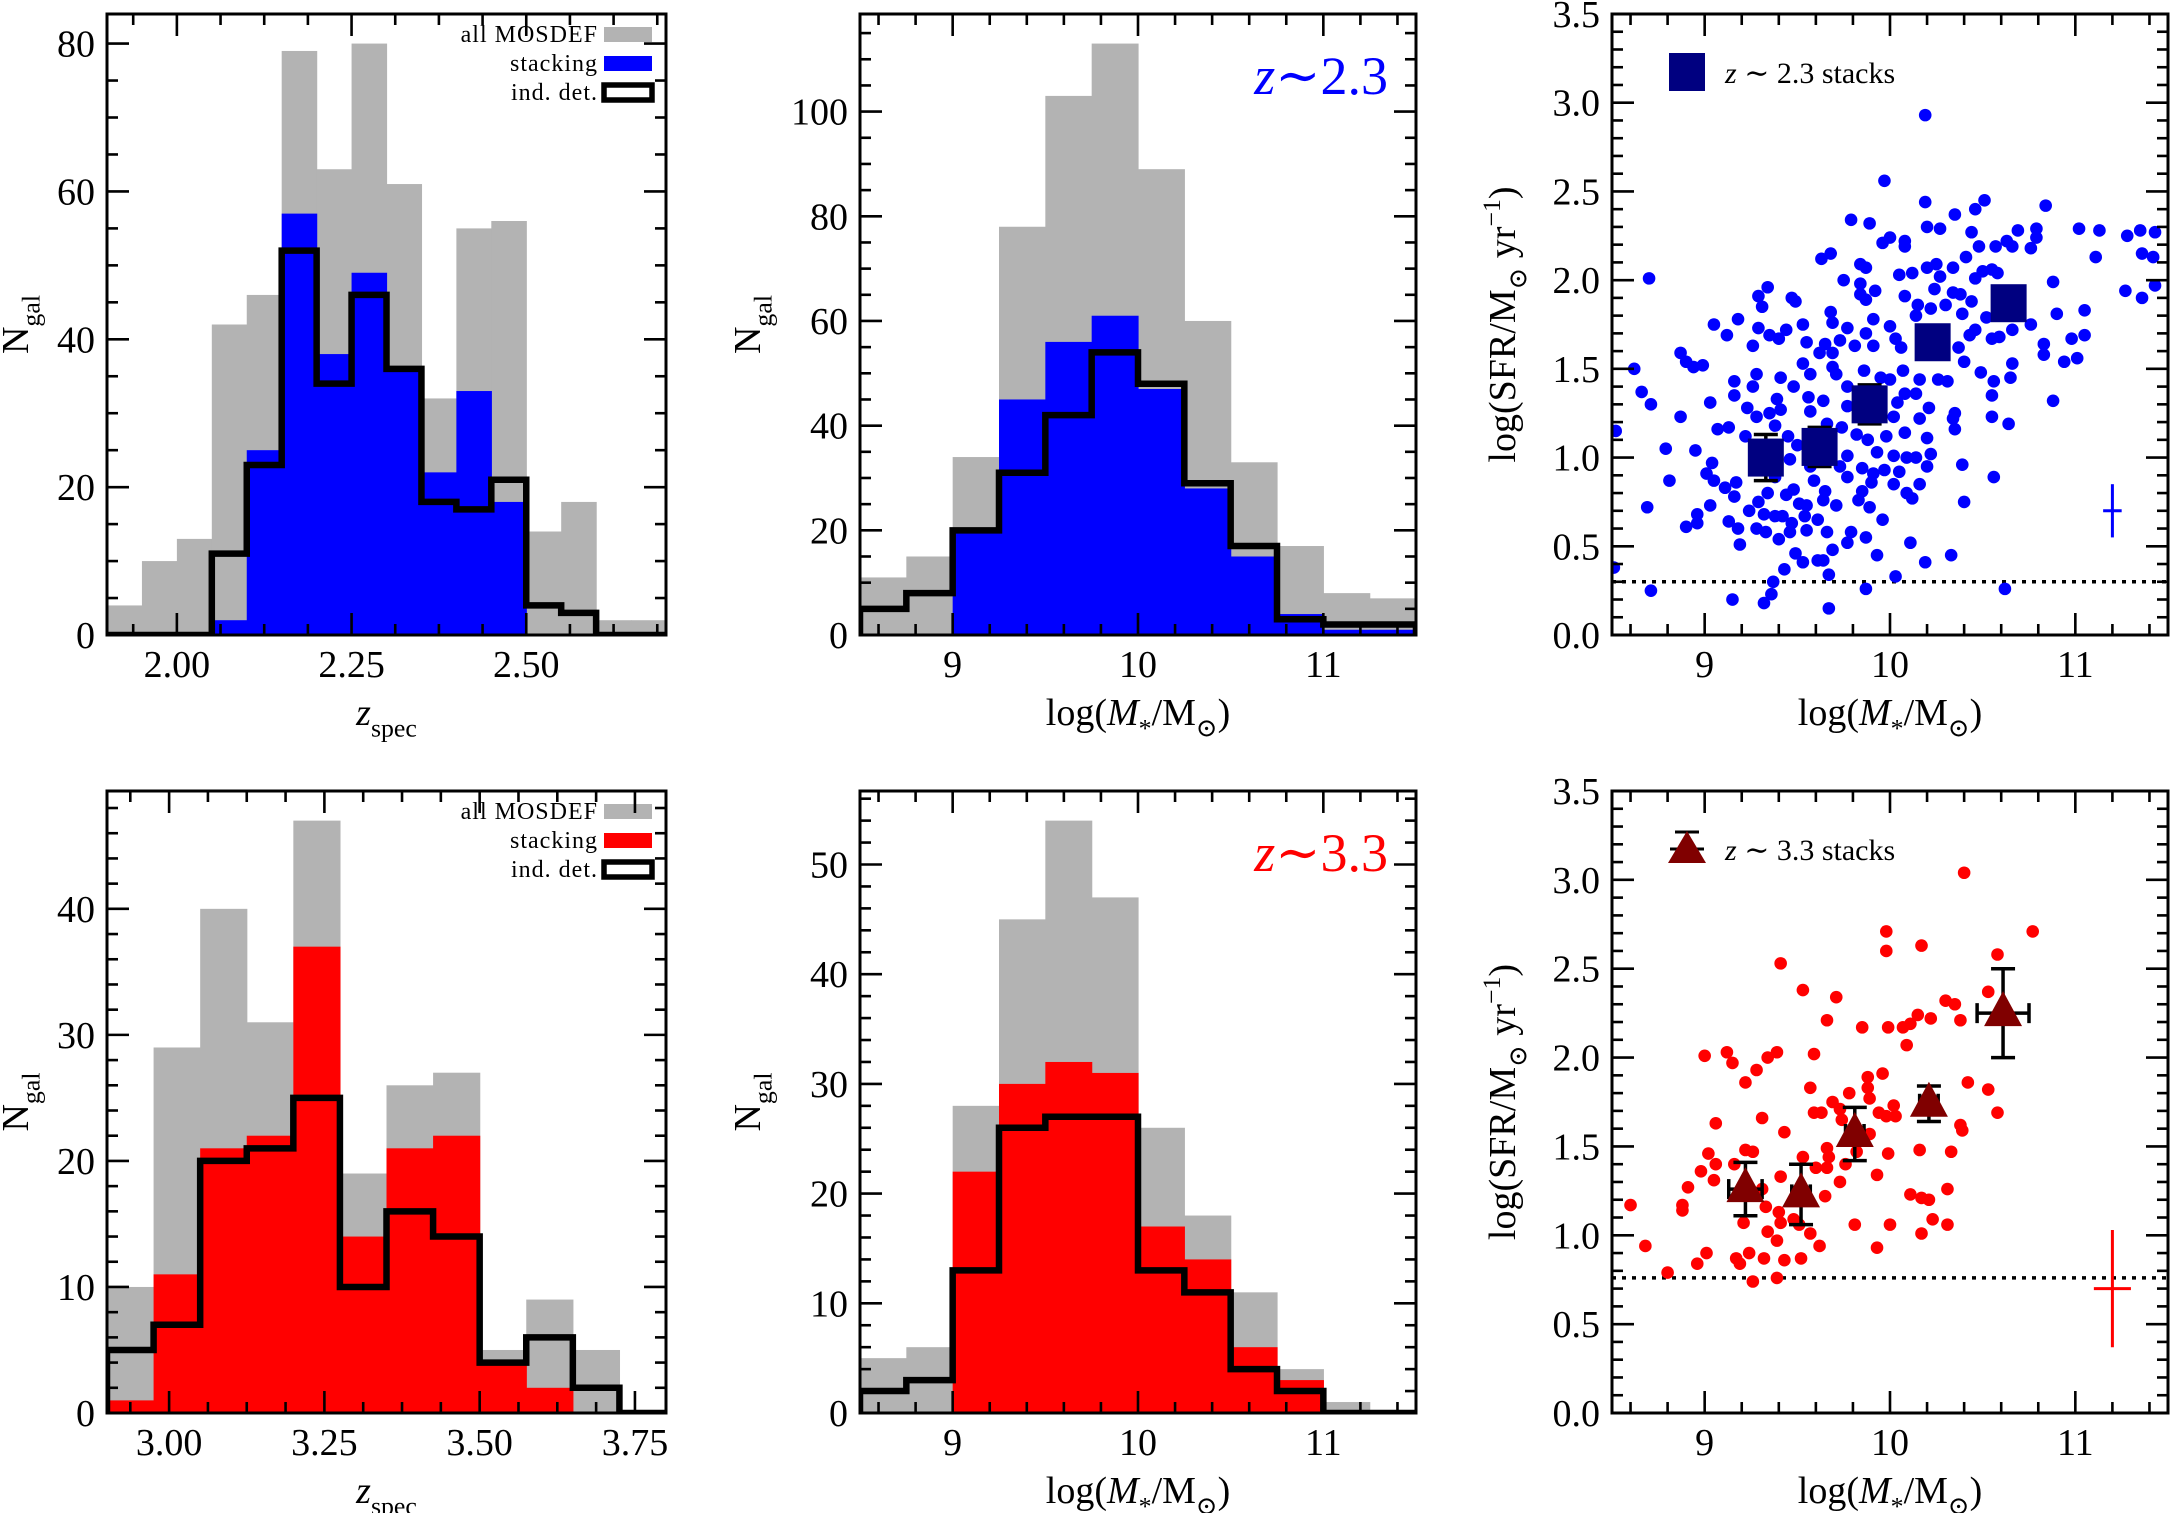  Describe the element at coordinates (1503, 247) in the screenshot. I see `label-segment: yr` at that location.